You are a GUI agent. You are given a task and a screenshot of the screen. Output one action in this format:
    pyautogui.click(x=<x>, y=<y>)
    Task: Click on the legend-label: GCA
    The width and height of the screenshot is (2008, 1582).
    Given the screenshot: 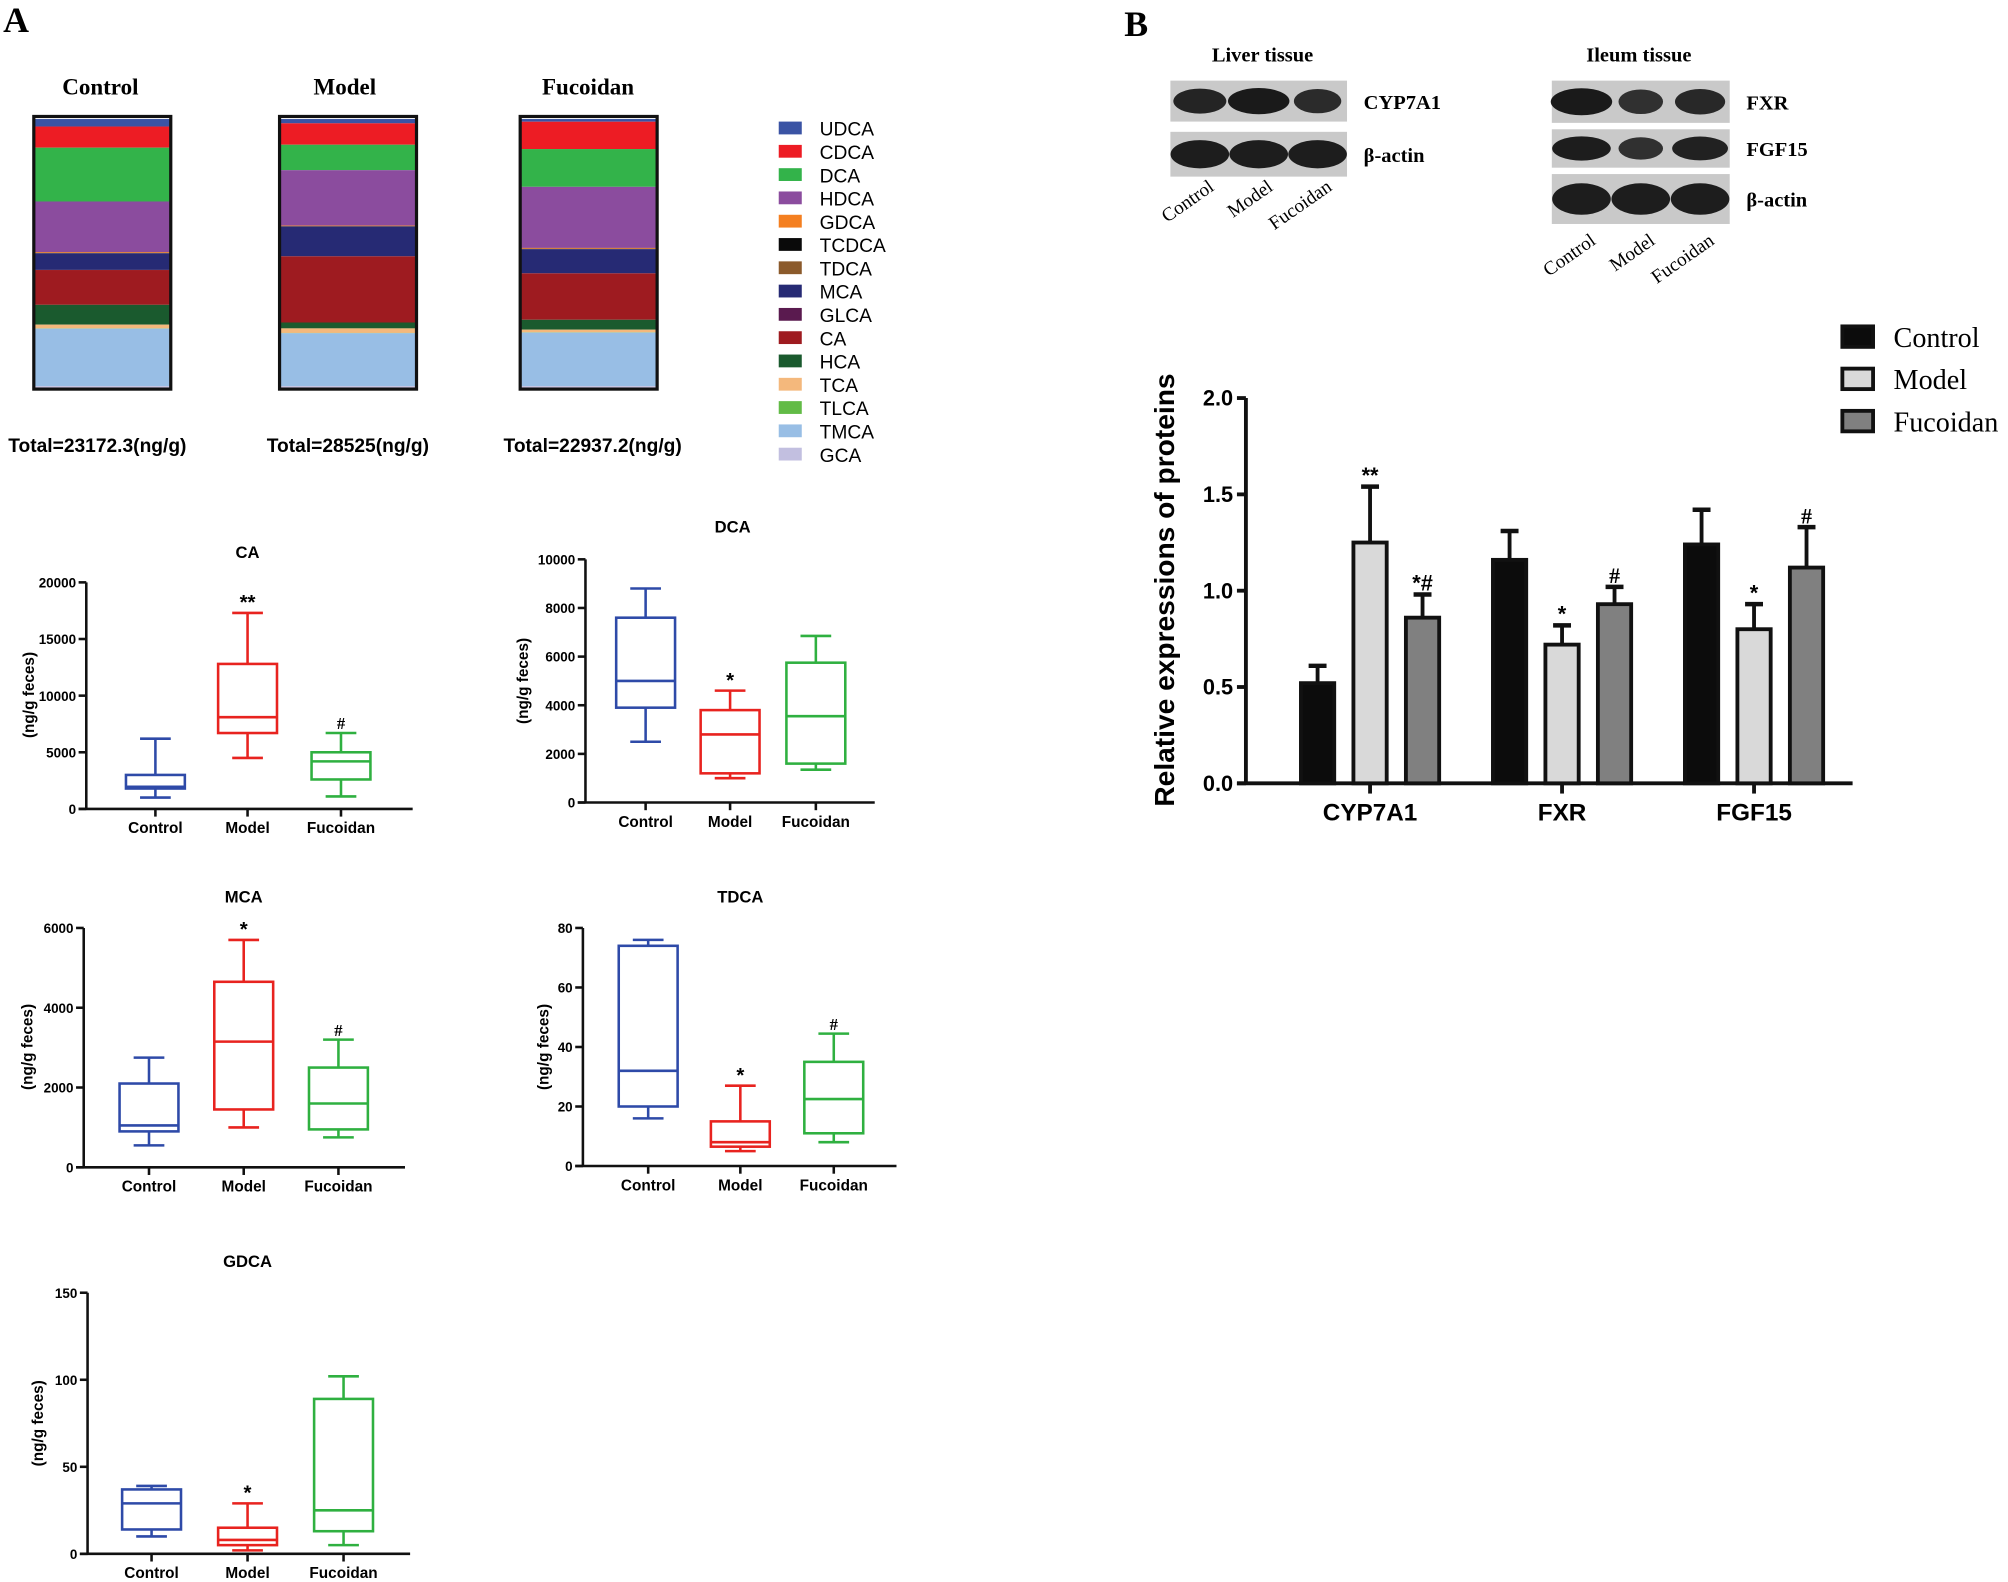 What is the action you would take?
    pyautogui.click(x=841, y=456)
    